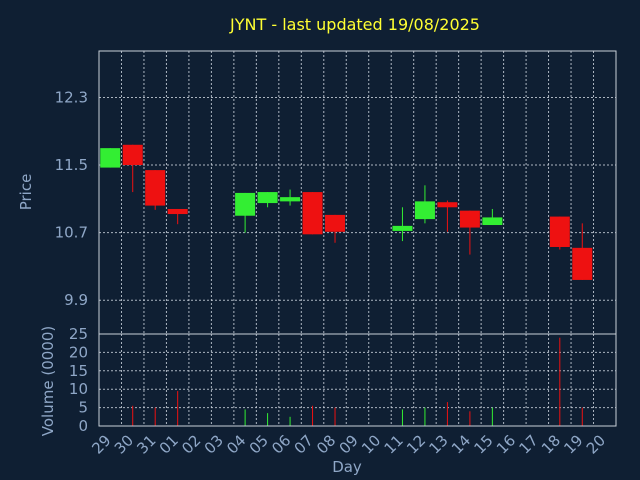 The width and height of the screenshot is (640, 480). Describe the element at coordinates (71, 97) in the screenshot. I see `price-tick-label: 12.3` at that location.